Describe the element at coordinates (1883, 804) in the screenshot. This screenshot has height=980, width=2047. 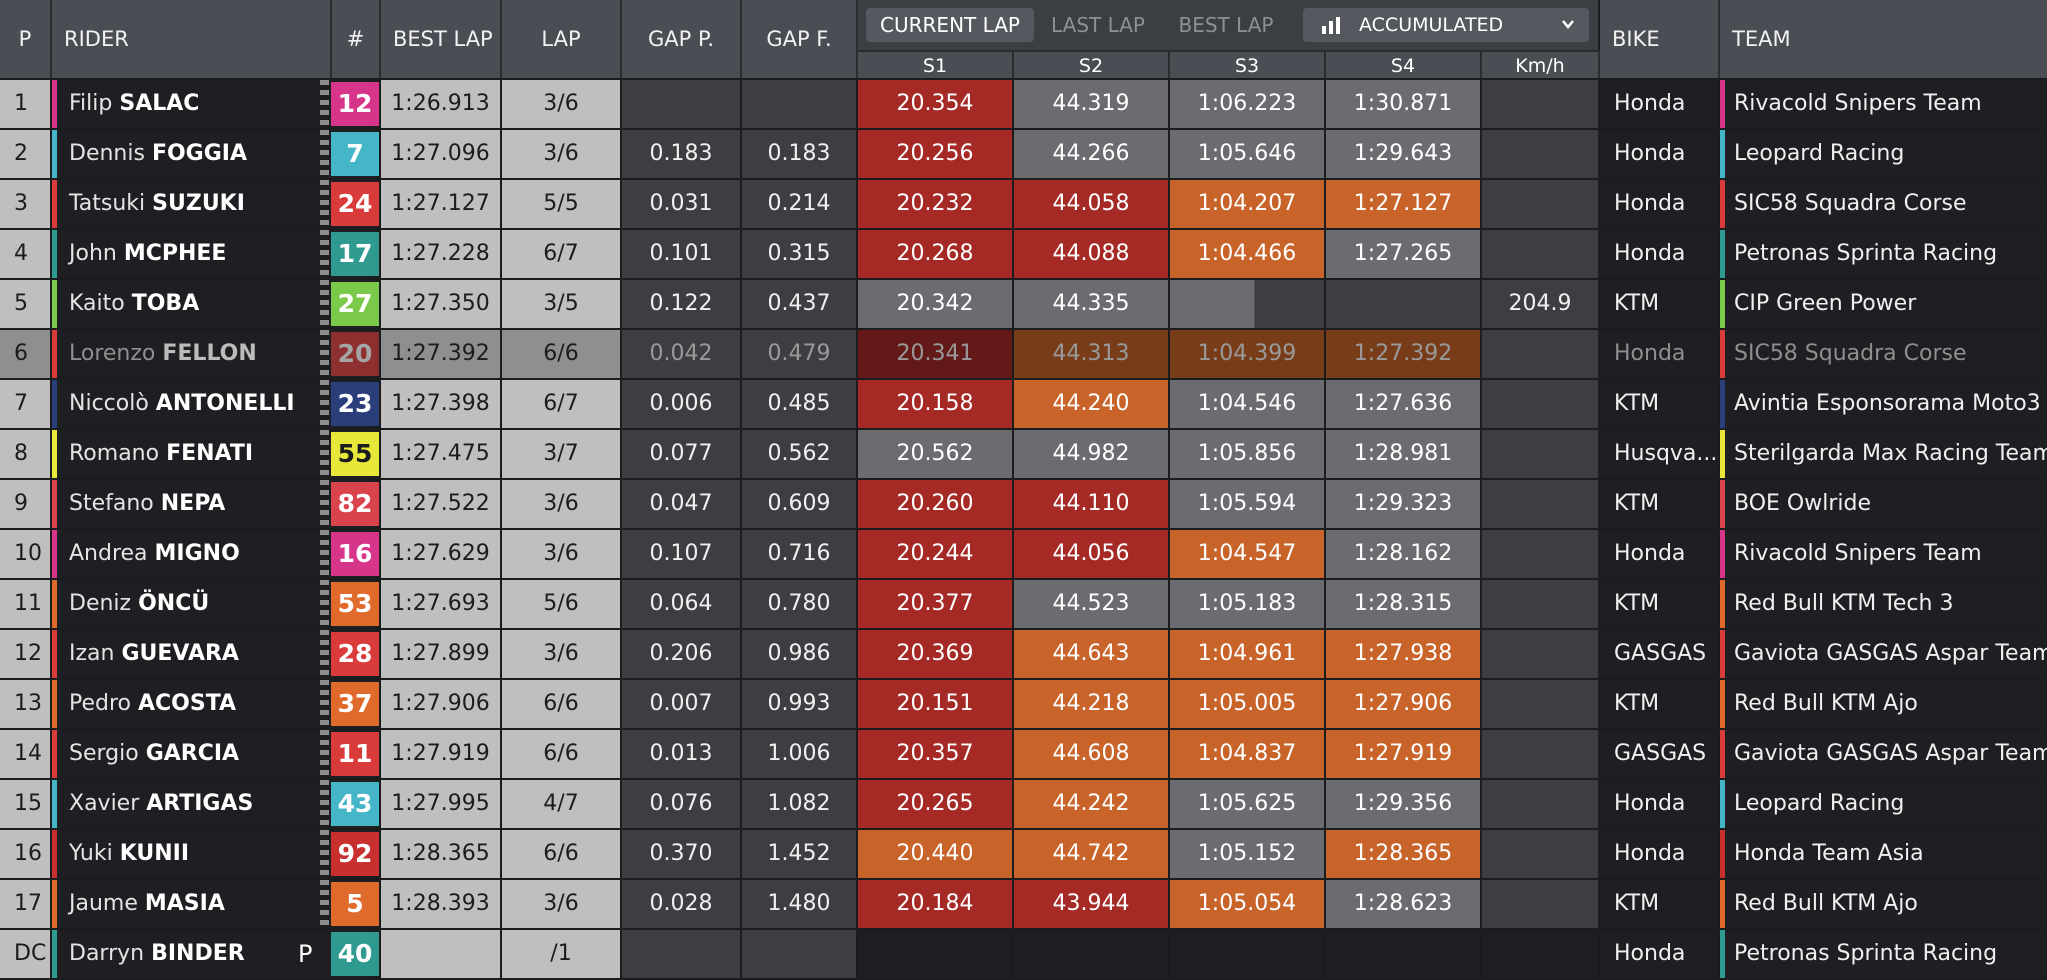
I see `team-cell: Leopard Racing` at that location.